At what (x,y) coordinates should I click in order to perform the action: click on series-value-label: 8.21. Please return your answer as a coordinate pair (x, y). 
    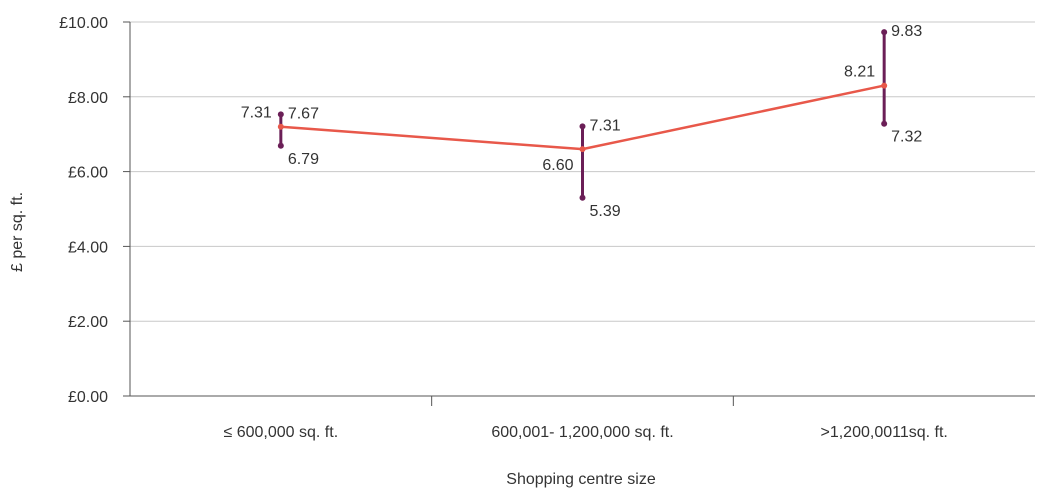
    Looking at the image, I should click on (859, 72).